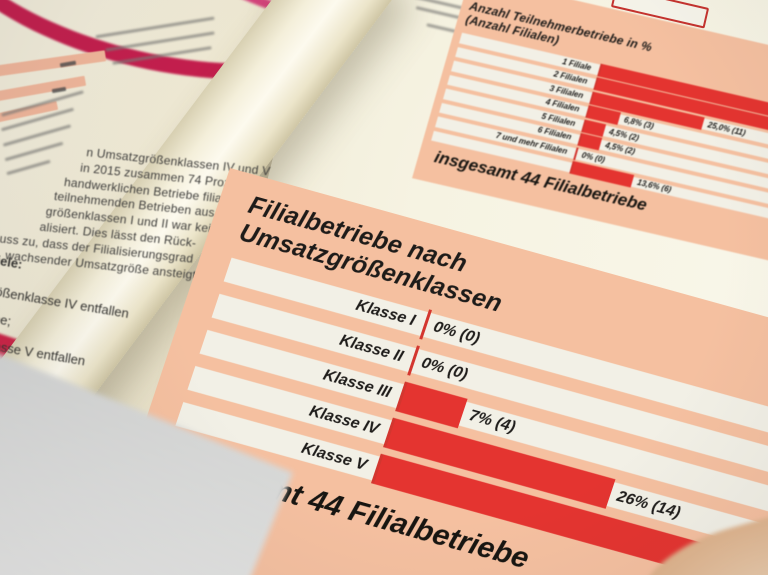 This screenshot has width=768, height=575. I want to click on row-value: 7% (4), so click(492, 421).